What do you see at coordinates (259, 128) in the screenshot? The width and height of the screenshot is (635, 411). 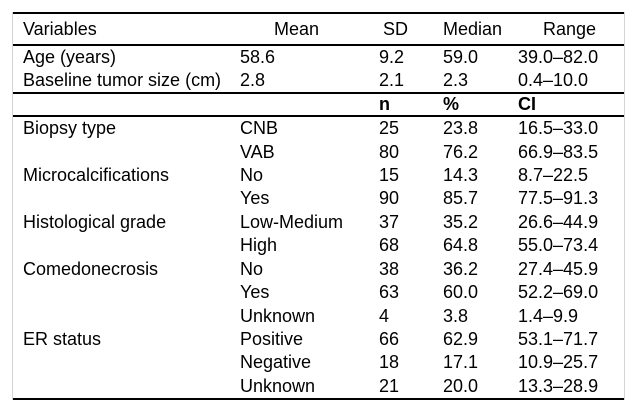 I see `cell-category: CNB` at bounding box center [259, 128].